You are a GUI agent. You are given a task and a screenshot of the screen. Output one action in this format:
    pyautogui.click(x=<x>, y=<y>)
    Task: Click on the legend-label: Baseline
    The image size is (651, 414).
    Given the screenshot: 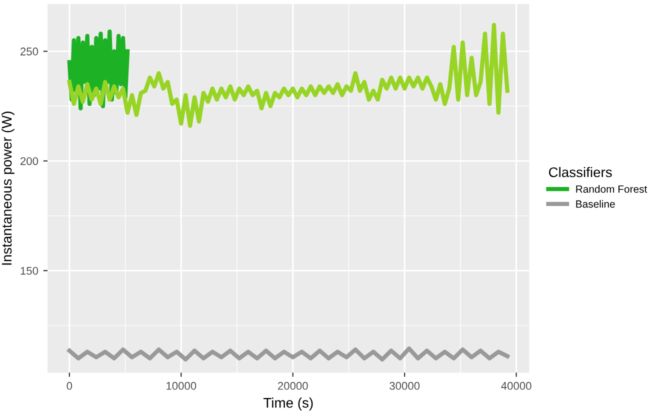 What is the action you would take?
    pyautogui.click(x=595, y=204)
    